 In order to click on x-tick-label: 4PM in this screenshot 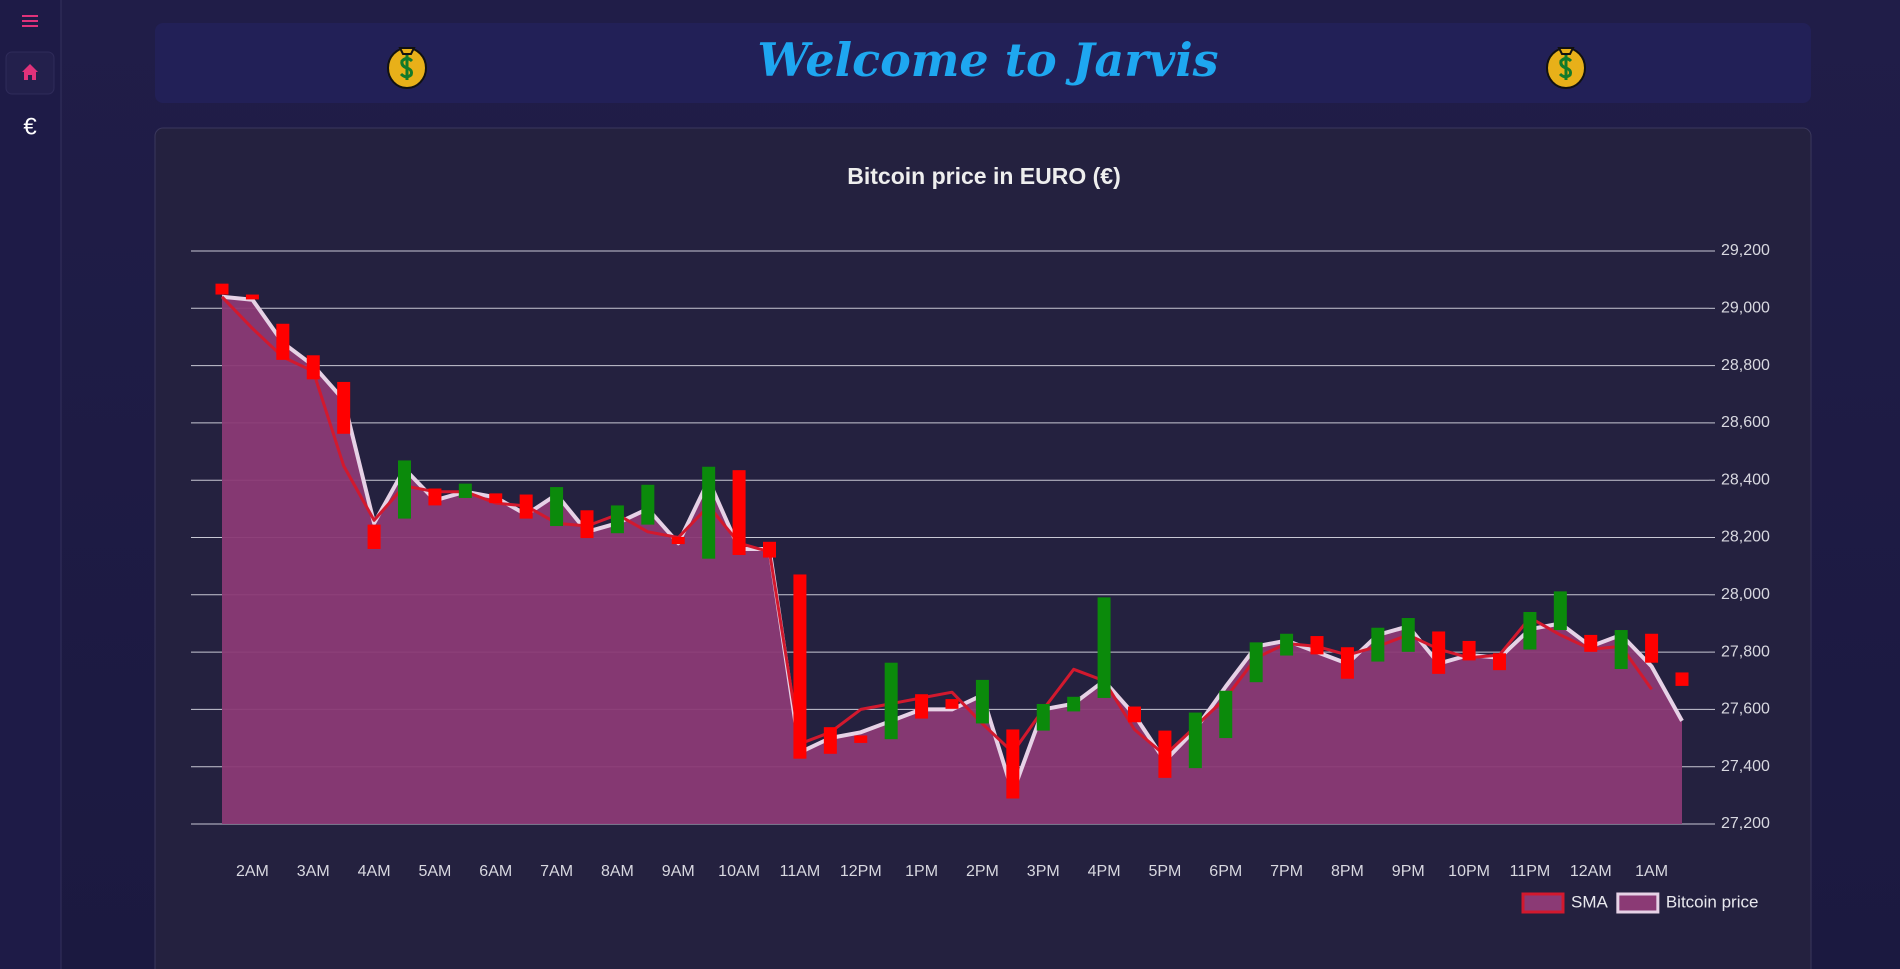, I will do `click(1104, 871)`.